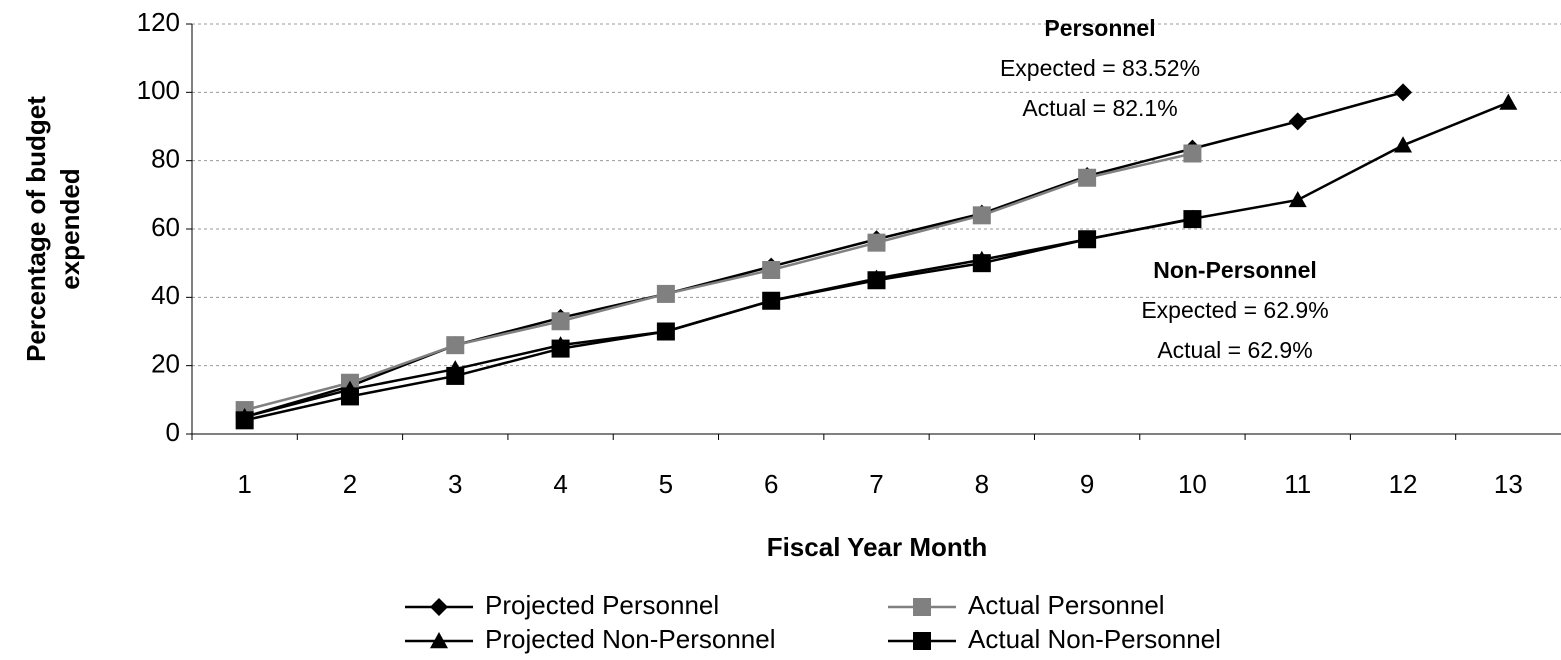 This screenshot has height=660, width=1561. What do you see at coordinates (982, 484) in the screenshot?
I see `x-tick-label: 8` at bounding box center [982, 484].